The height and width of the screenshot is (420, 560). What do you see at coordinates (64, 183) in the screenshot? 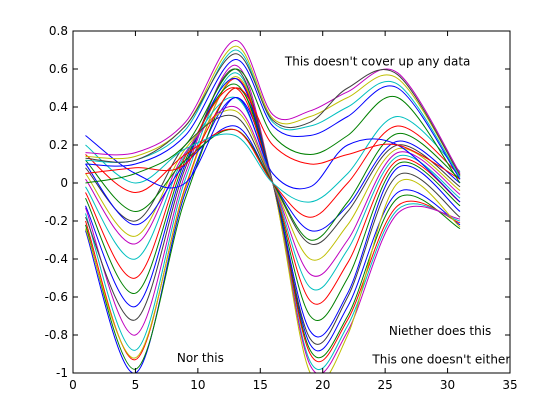
I see `y-tick-label: 0` at bounding box center [64, 183].